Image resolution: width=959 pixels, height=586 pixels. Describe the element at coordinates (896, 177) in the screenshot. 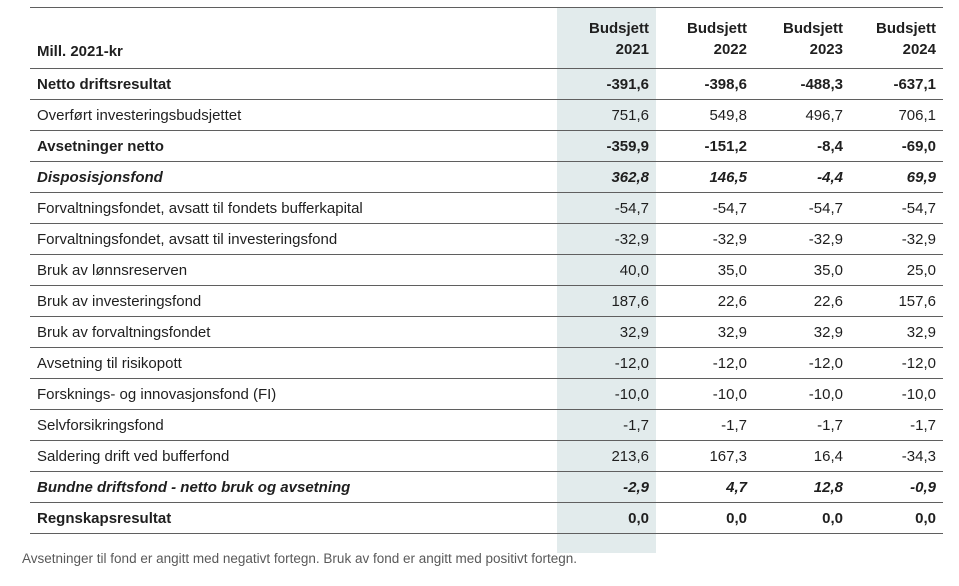

I see `value-cell: 69,9` at that location.